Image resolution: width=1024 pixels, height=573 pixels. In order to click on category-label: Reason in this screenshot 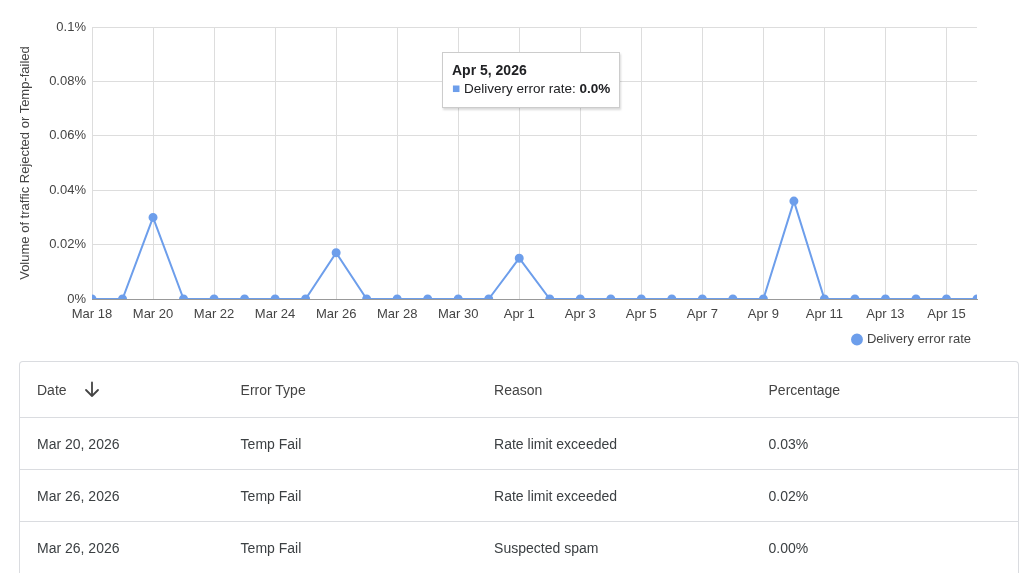, I will do `click(518, 389)`.